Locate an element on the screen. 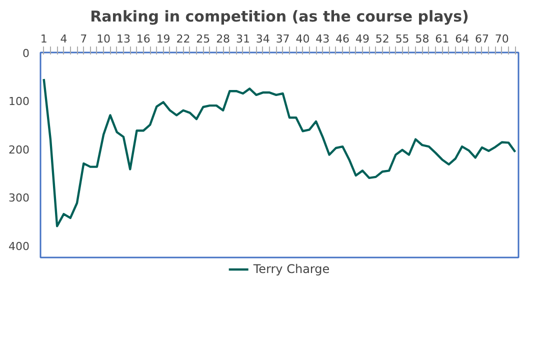 The image size is (540, 337). x-tick-label: 10 is located at coordinates (103, 39).